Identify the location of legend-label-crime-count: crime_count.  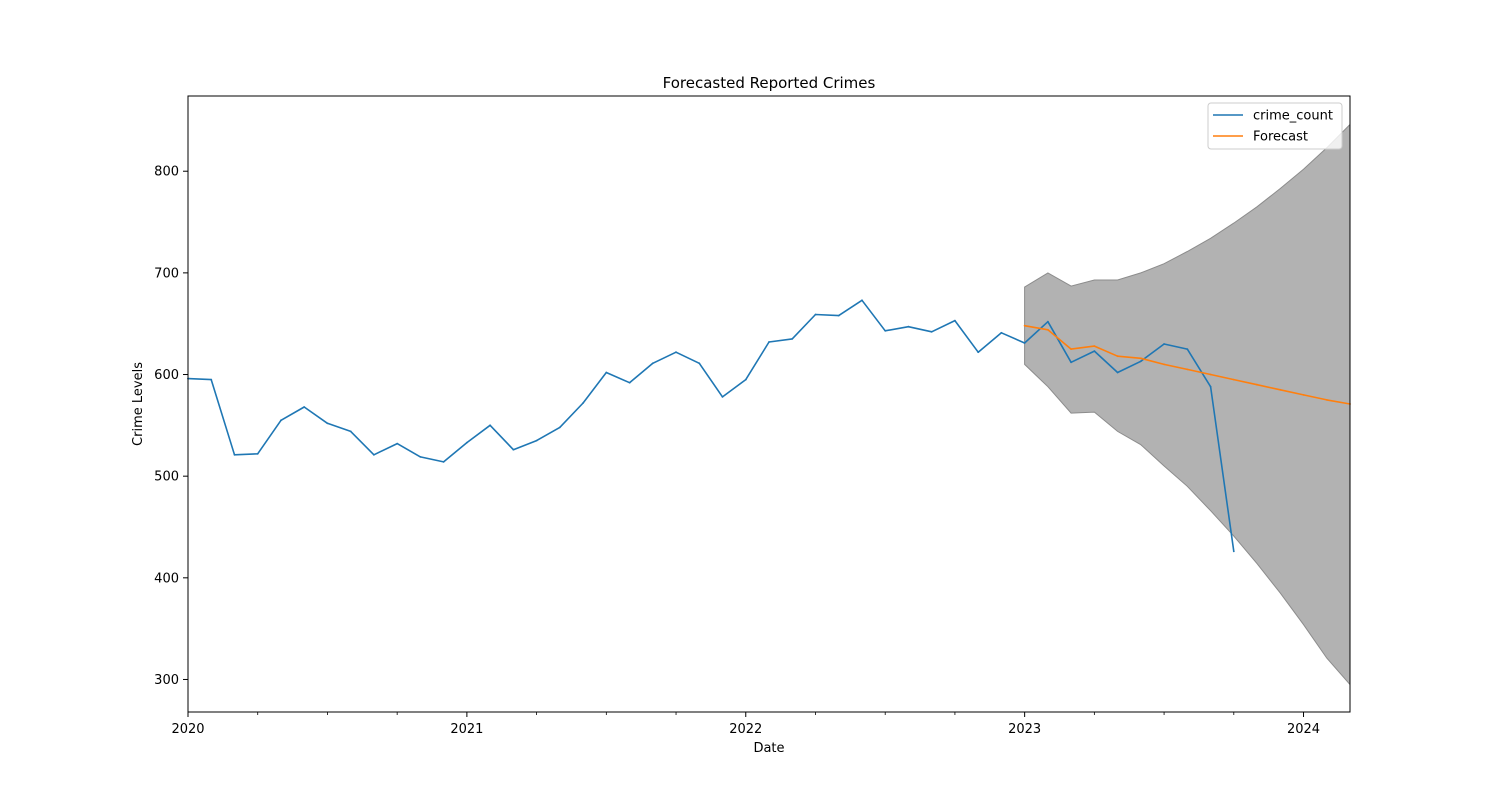
(1293, 116).